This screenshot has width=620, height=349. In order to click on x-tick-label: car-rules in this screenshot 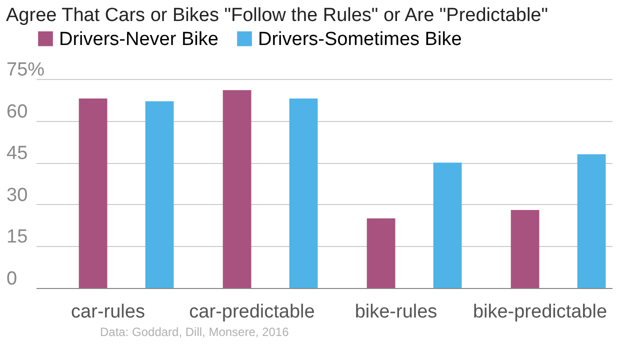, I will do `click(108, 312)`.